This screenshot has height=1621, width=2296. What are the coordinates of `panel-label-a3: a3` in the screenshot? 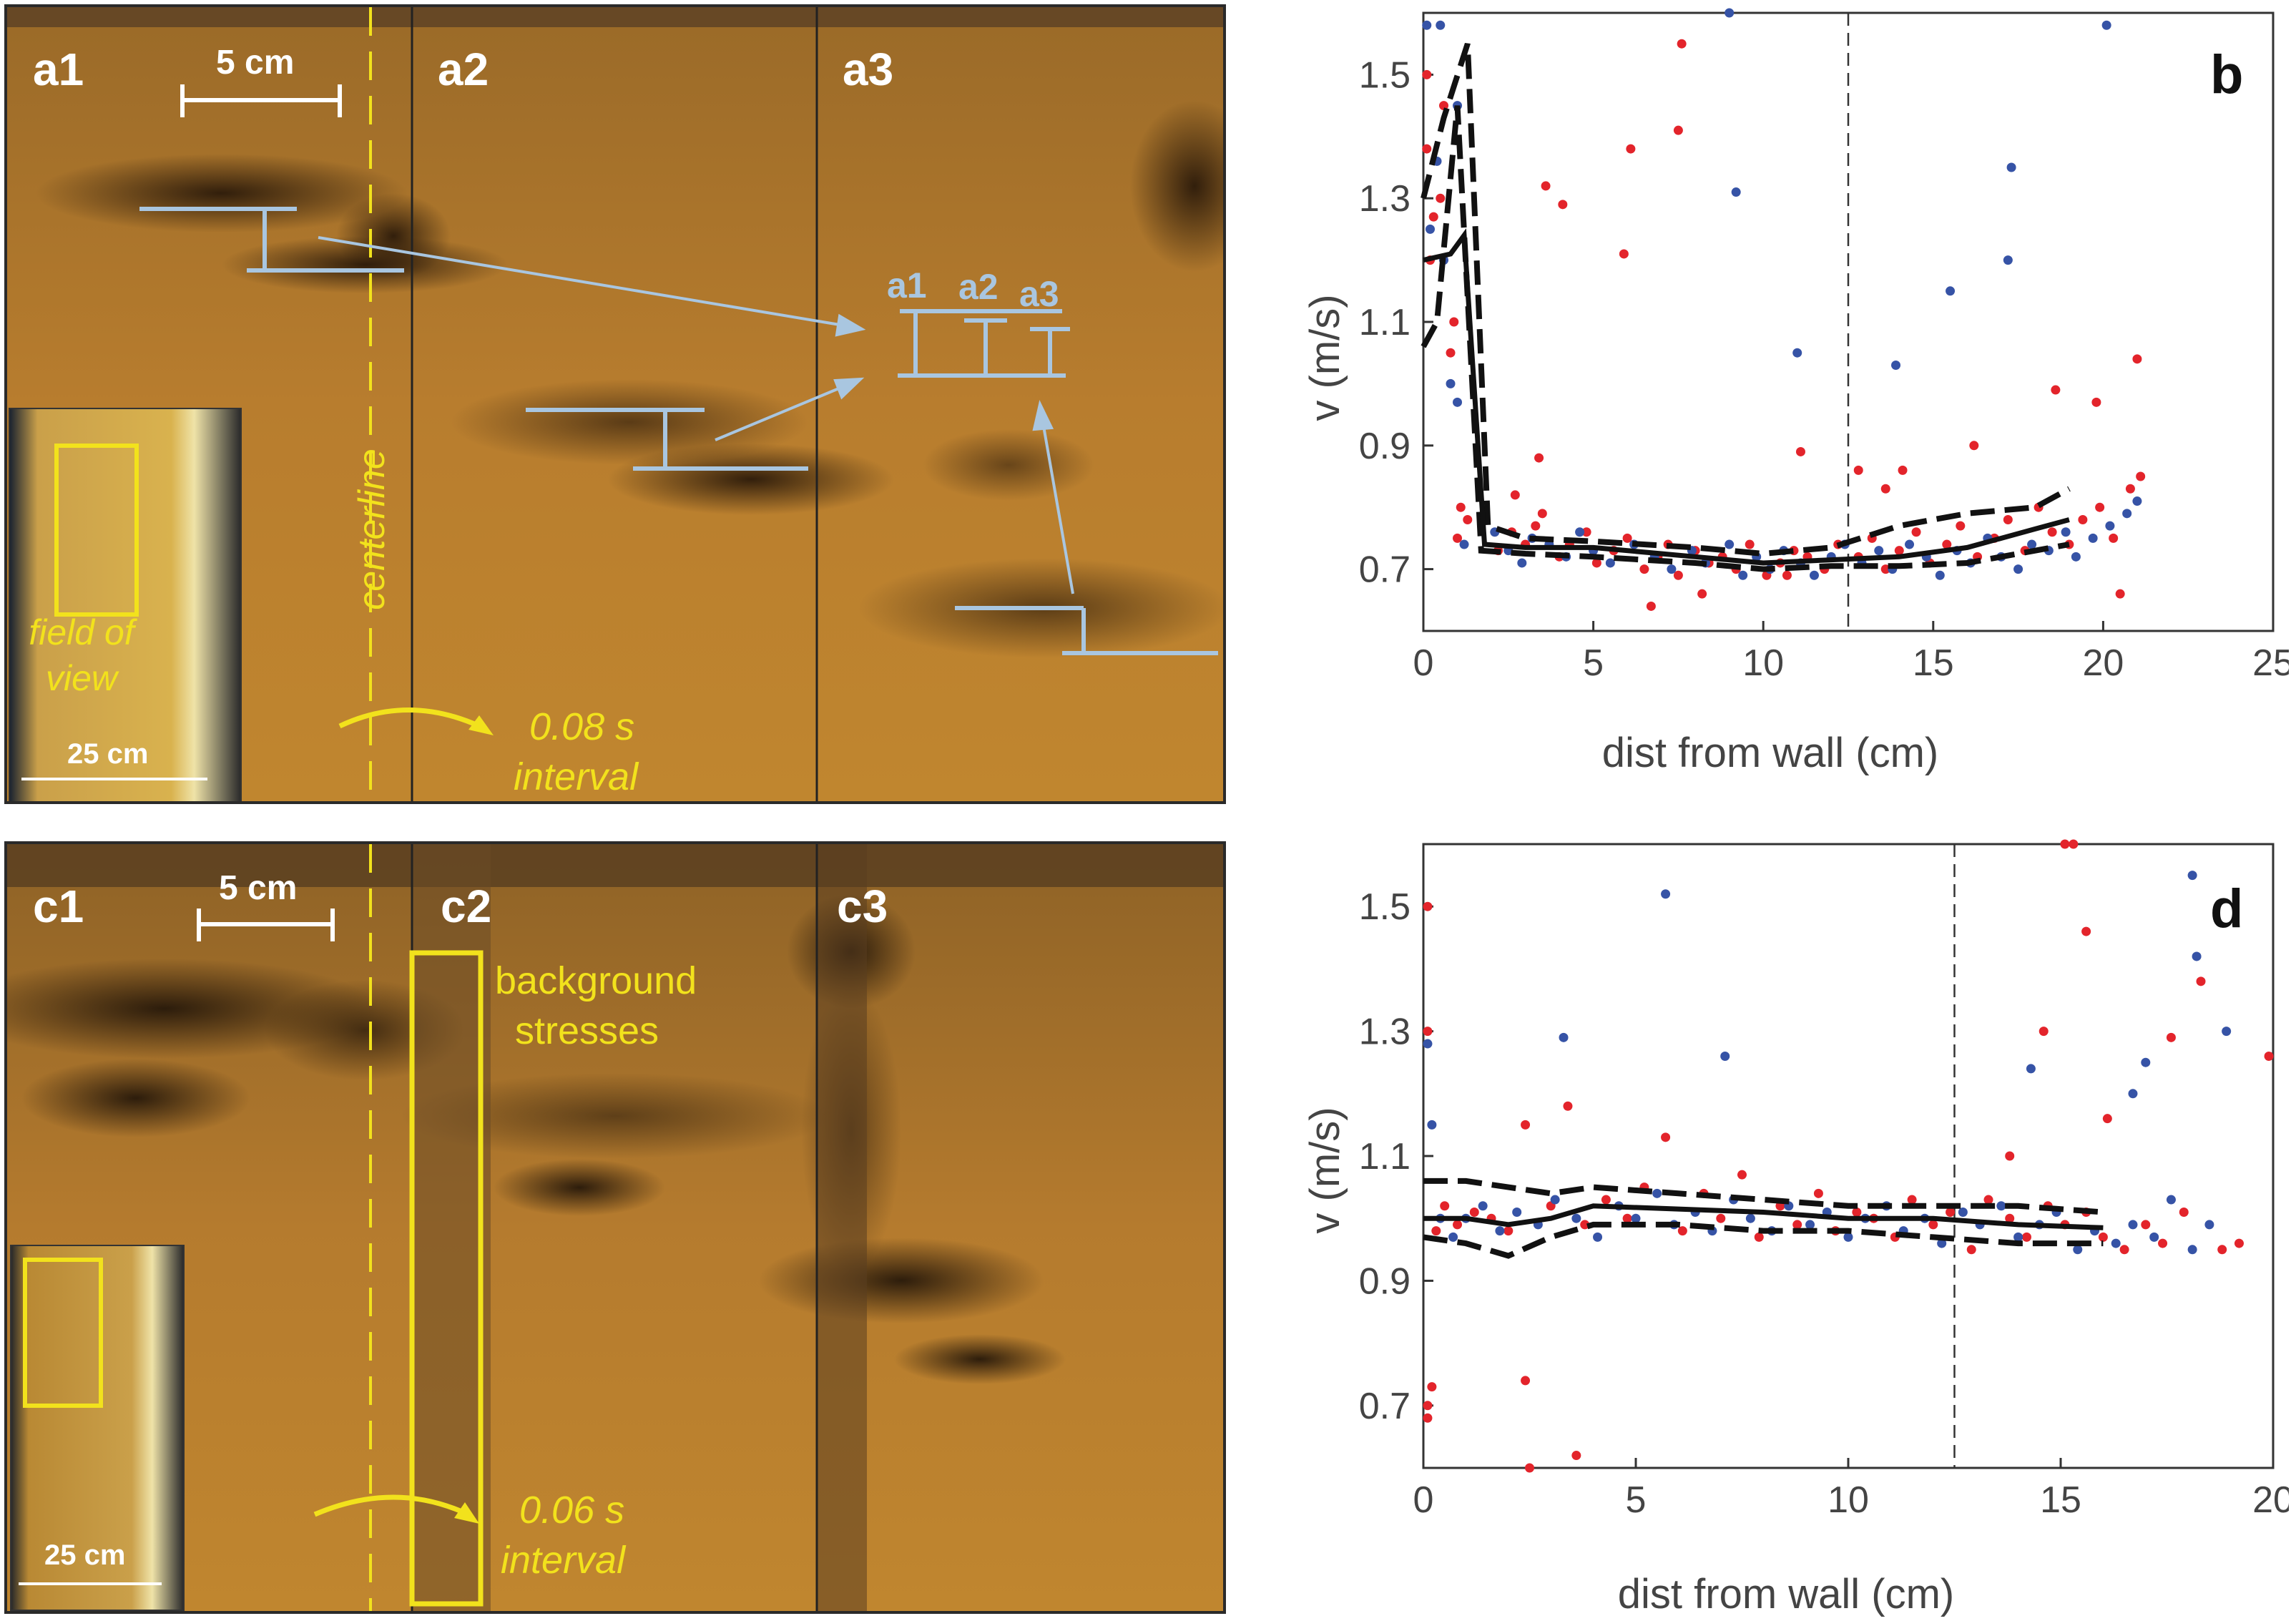 It's located at (868, 69).